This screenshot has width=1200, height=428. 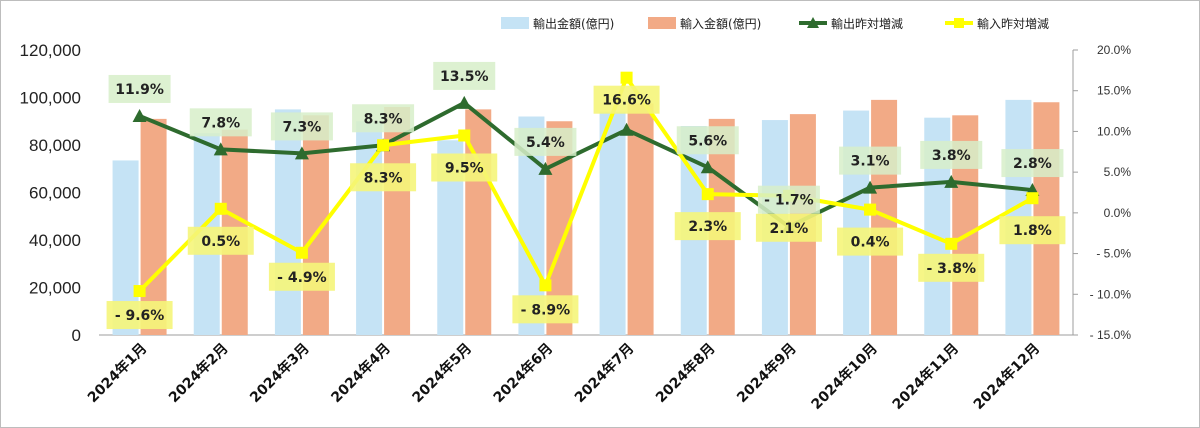 I want to click on export-data-label: - 1.7%, so click(x=789, y=201).